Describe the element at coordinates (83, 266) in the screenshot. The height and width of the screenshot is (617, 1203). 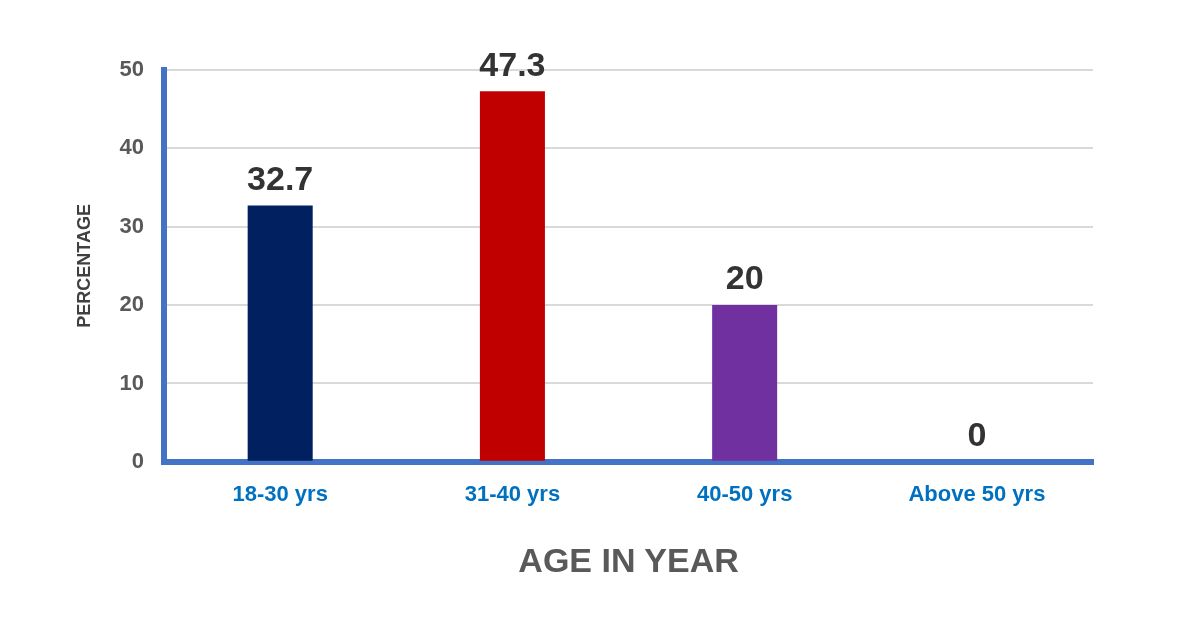
I see `y-axis-title: PERCENTAGE` at that location.